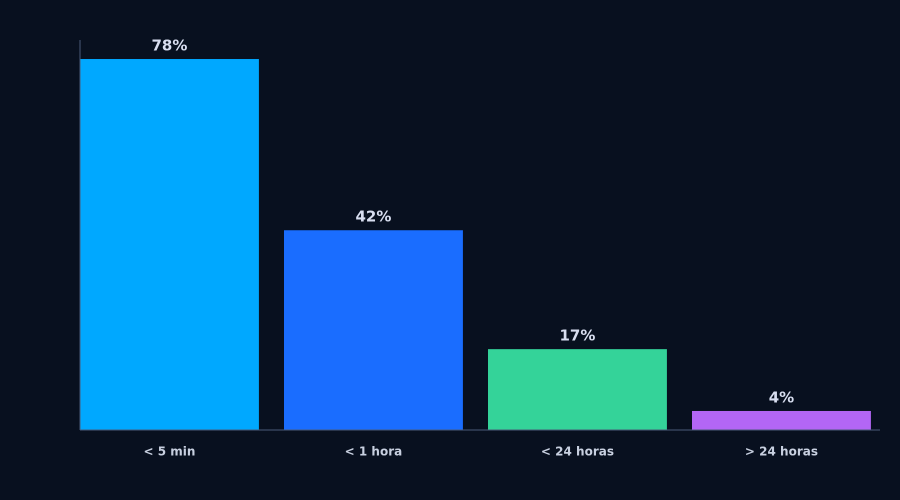 Image resolution: width=900 pixels, height=500 pixels. I want to click on x-tick-label: < 1 hora, so click(374, 452).